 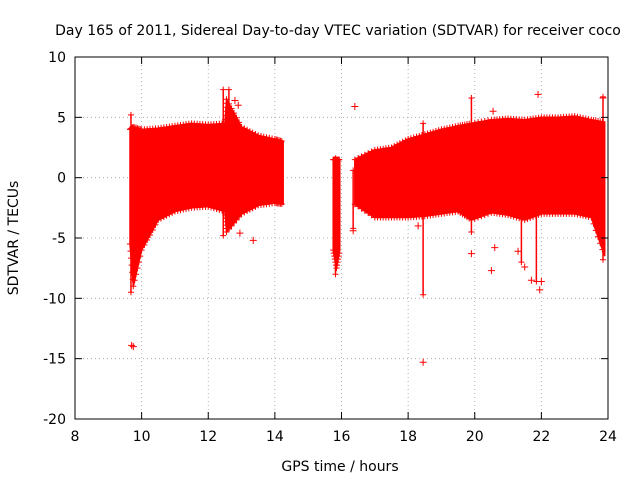 I want to click on x-tick-label: 18, so click(x=408, y=437).